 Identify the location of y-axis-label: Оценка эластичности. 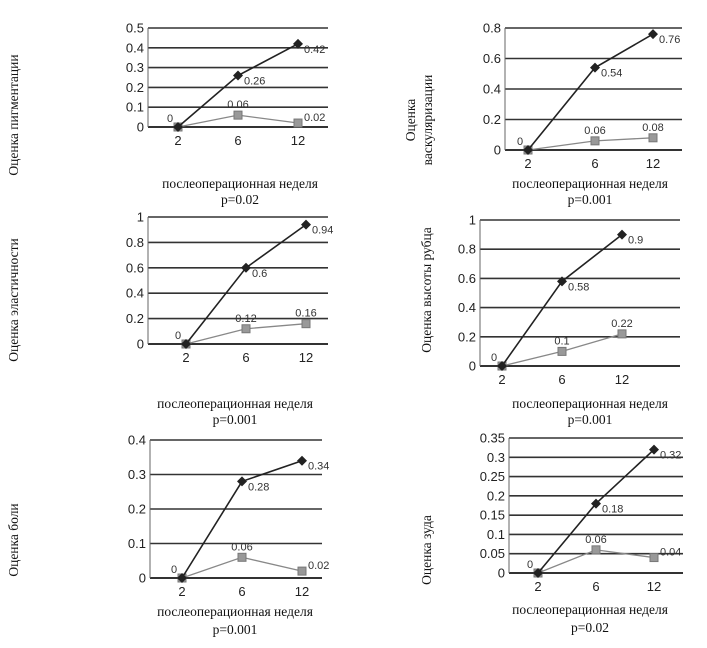
(13, 300).